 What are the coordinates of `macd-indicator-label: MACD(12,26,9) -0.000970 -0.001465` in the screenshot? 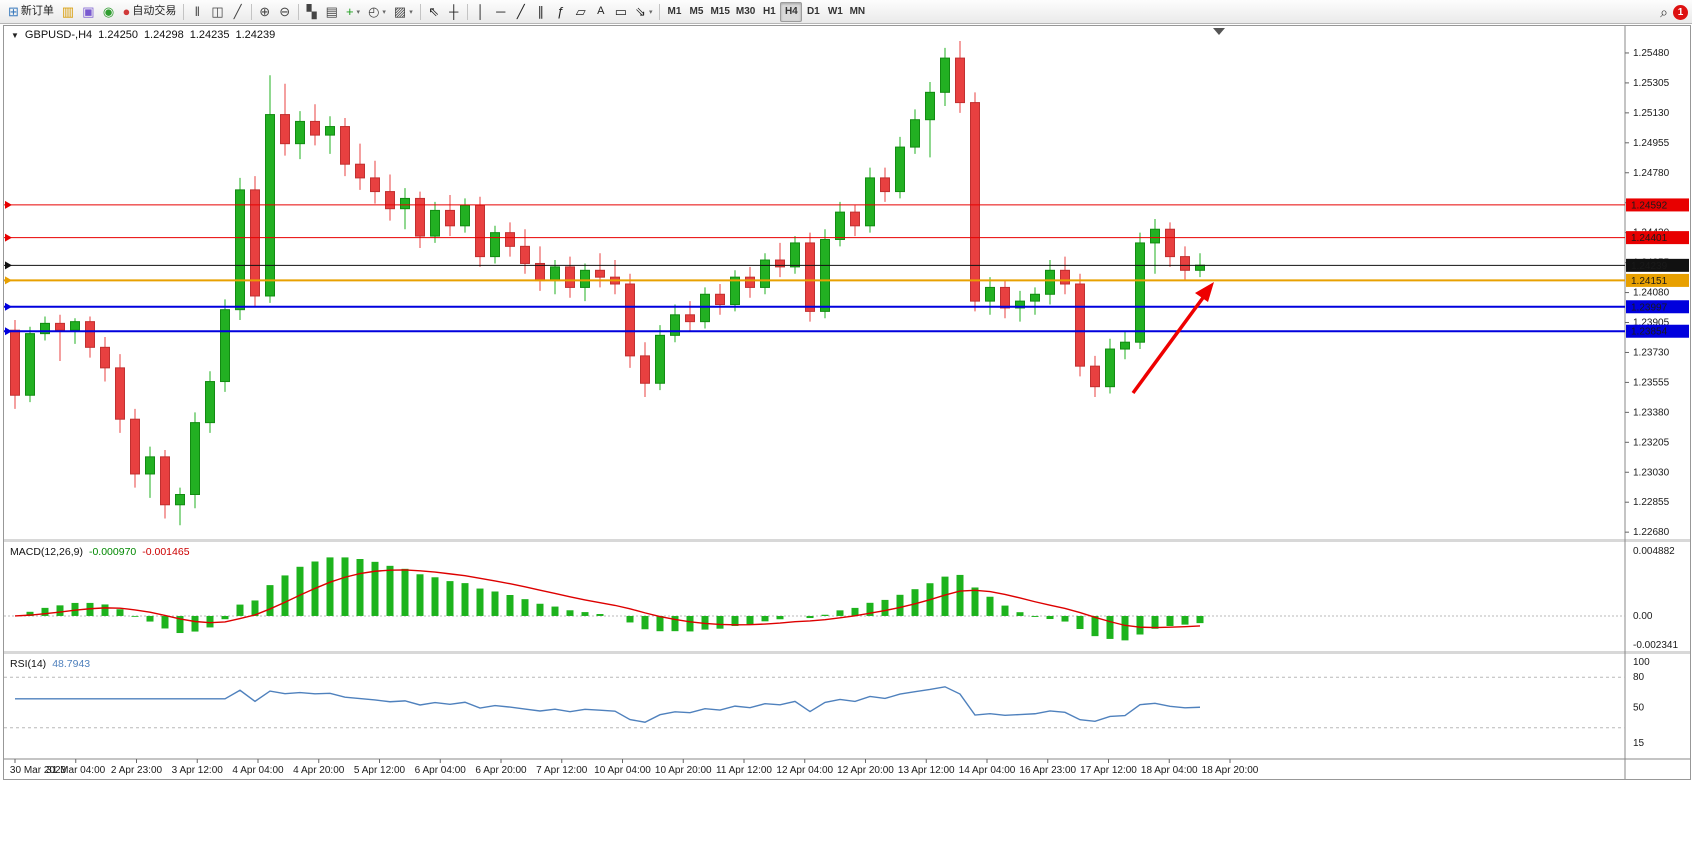 It's located at (100, 552).